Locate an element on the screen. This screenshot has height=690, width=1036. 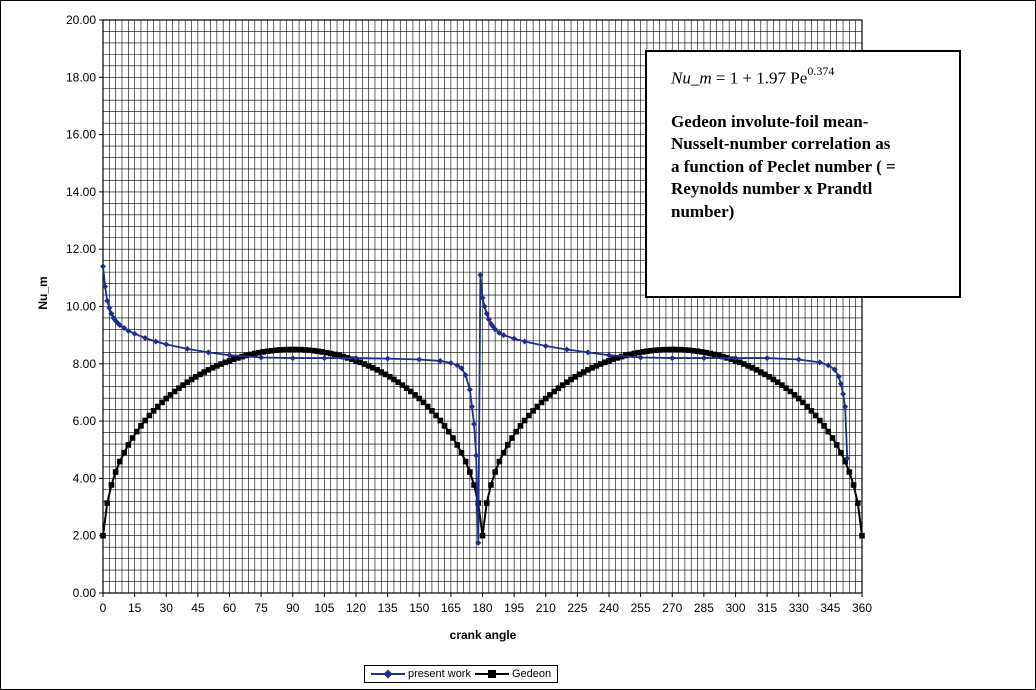
correlation-formula: Nu_m = 1 + 1.97 Pe0.374 is located at coordinates (806, 76).